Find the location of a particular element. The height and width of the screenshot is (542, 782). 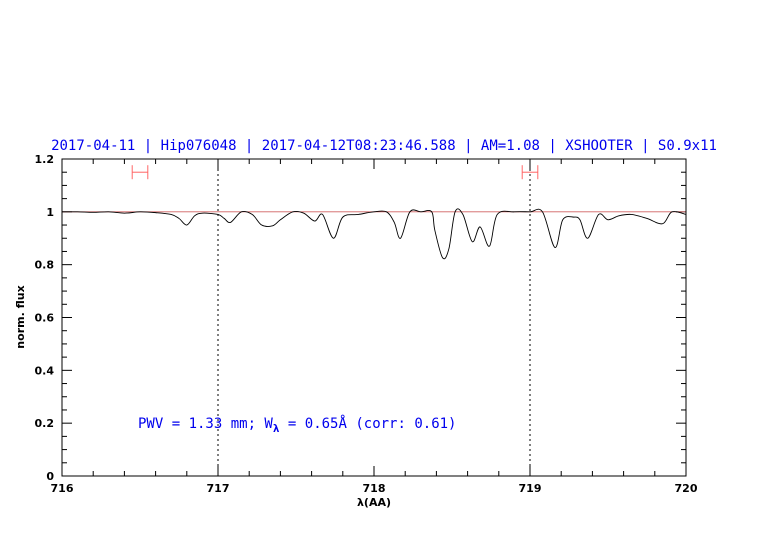

y-tick-label: 0.4 is located at coordinates (45, 370).